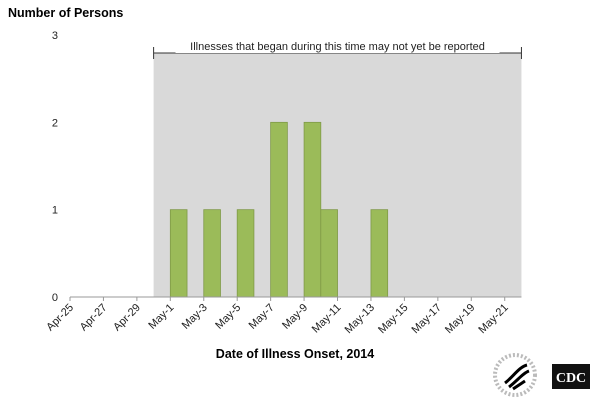  I want to click on shaded-label-bg, so click(337, 46).